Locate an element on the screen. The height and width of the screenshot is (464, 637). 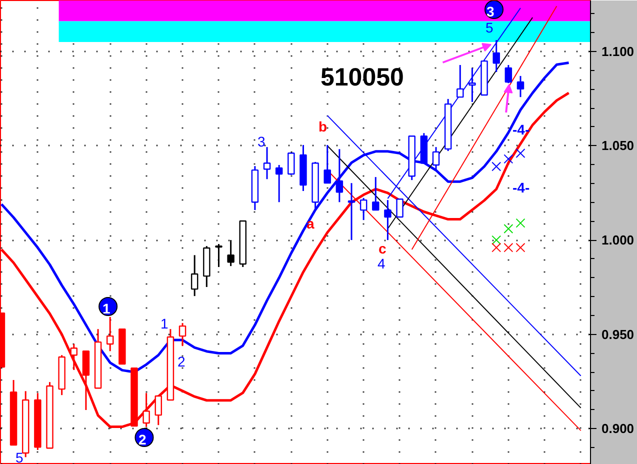
annotation: 4 is located at coordinates (382, 264).